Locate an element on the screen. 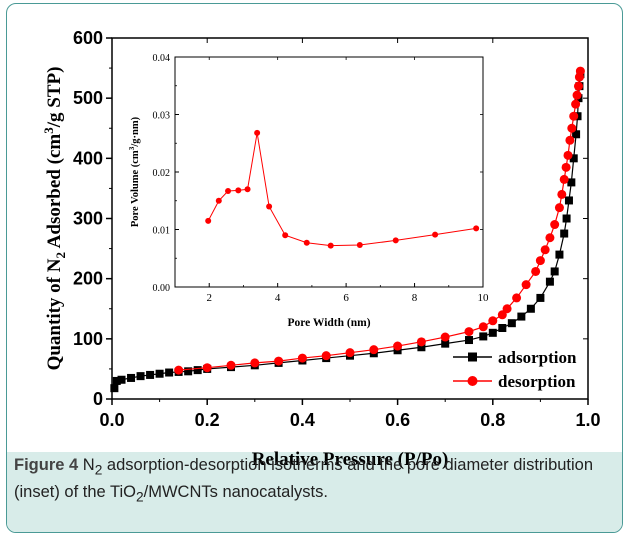  y-tick-label: 300 is located at coordinates (88, 219).